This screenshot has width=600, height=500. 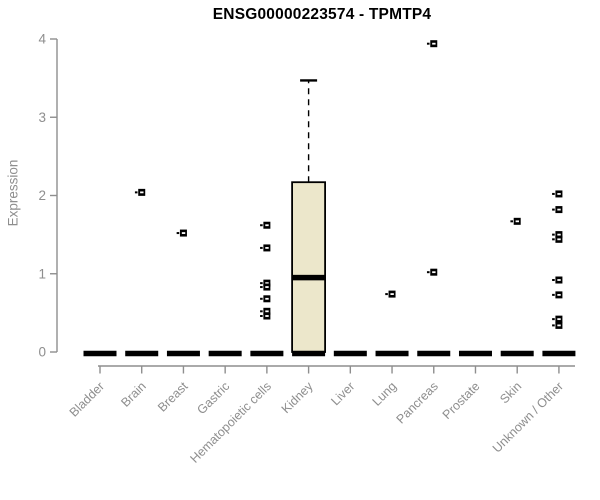 What do you see at coordinates (528, 417) in the screenshot?
I see `x-category-label: Unknown / Other` at bounding box center [528, 417].